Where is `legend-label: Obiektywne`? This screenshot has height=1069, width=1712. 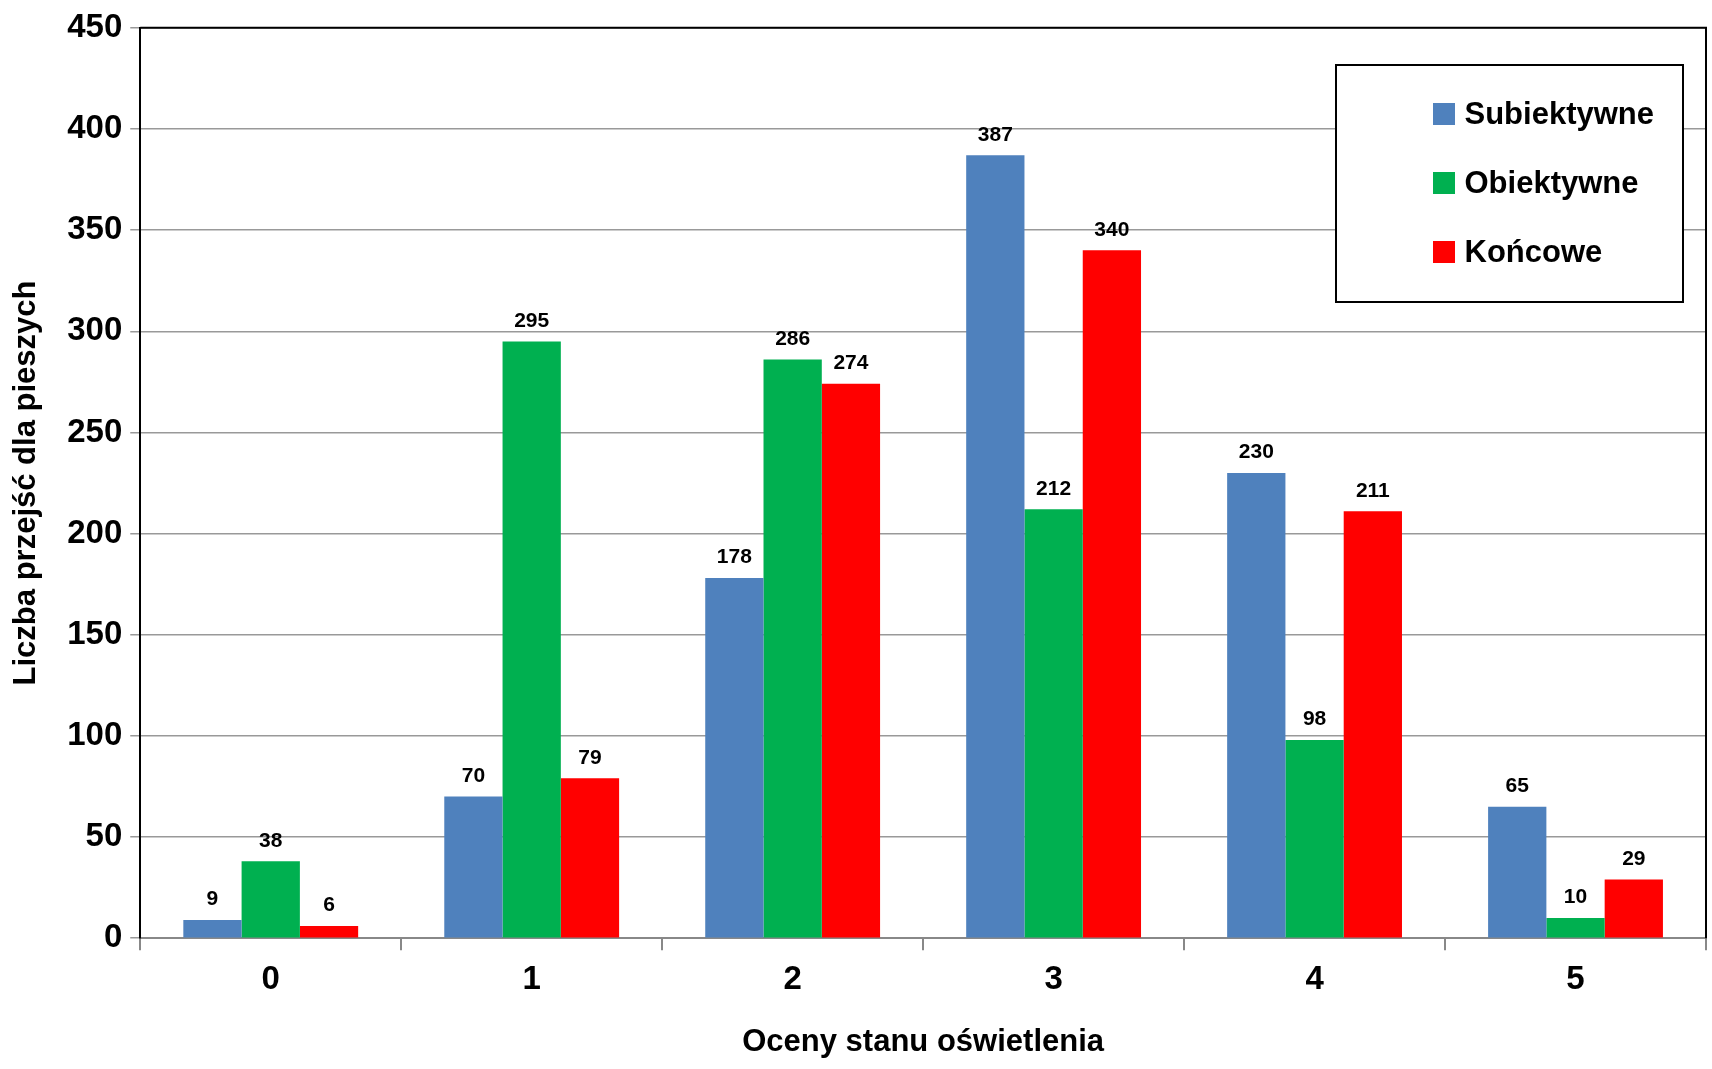
legend-label: Obiektywne is located at coordinates (1551, 183).